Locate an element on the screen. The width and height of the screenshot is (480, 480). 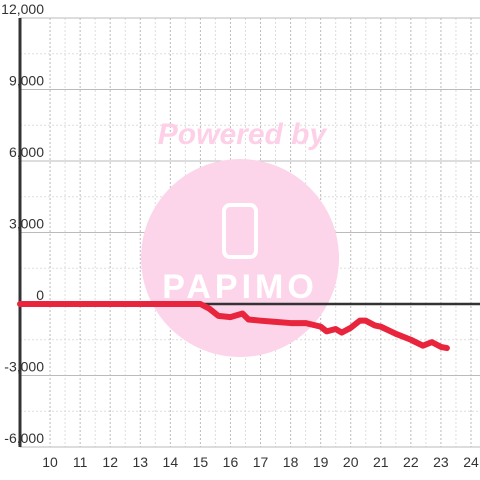
y-tick-label: 0 is located at coordinates (40, 295).